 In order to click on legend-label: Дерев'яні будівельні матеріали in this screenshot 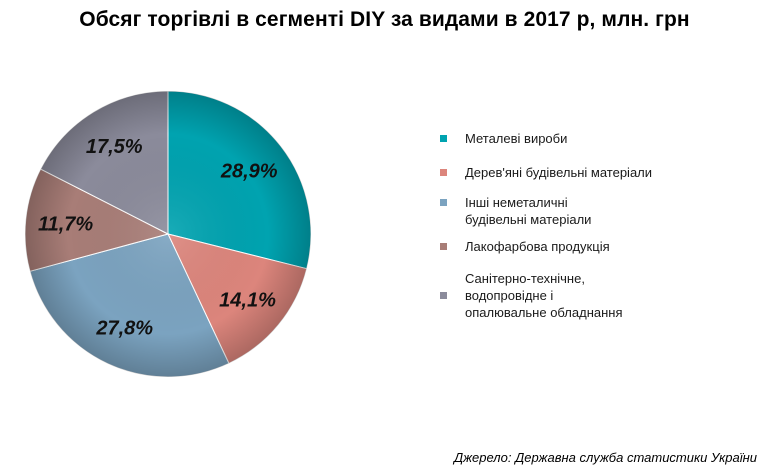, I will do `click(559, 172)`.